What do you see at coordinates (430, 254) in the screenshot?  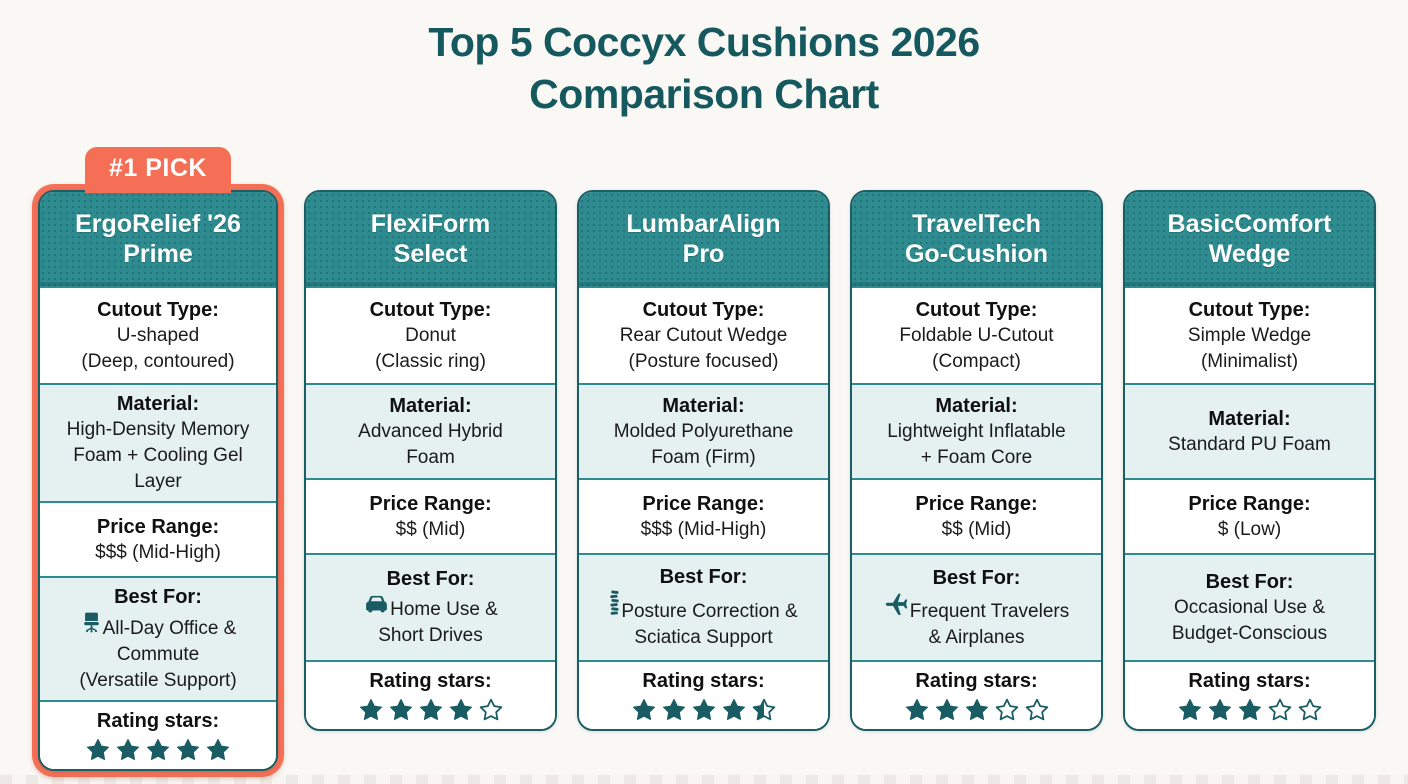 I see `value-line: Select` at bounding box center [430, 254].